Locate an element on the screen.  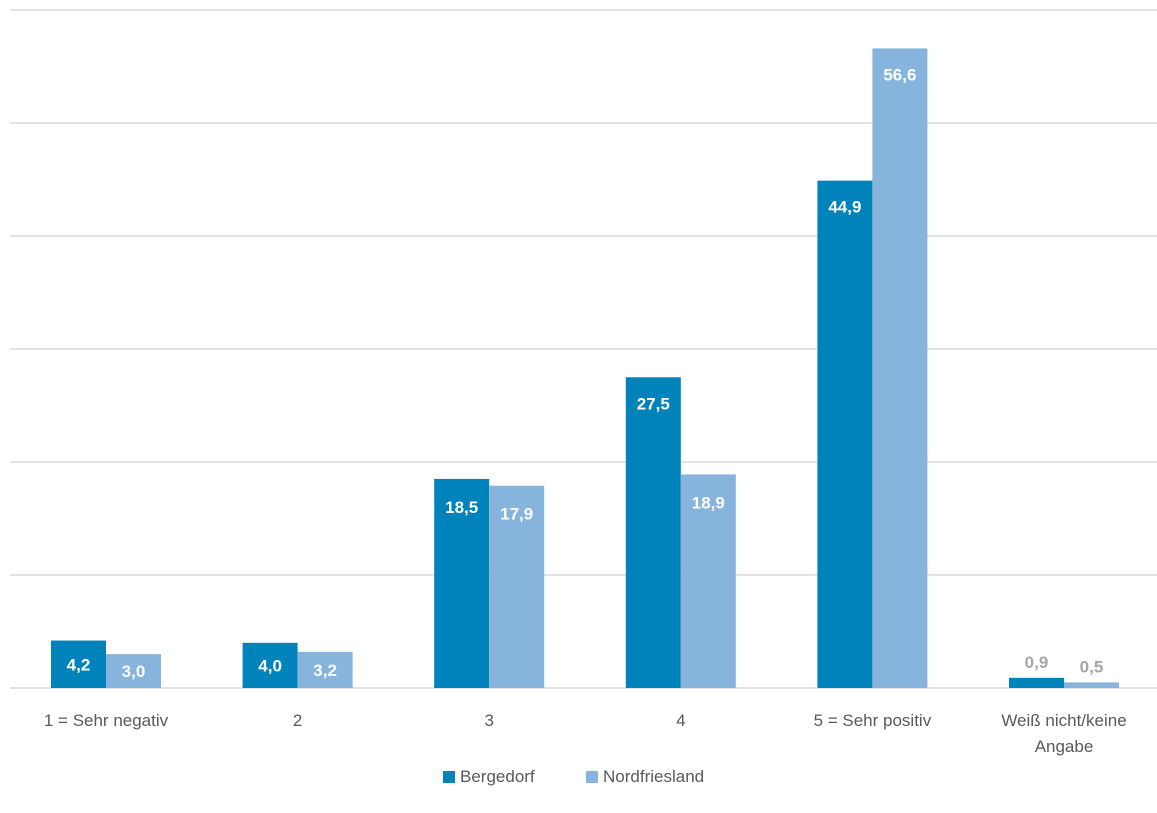
data-label-nordfriesland-1: 3,0 is located at coordinates (134, 671).